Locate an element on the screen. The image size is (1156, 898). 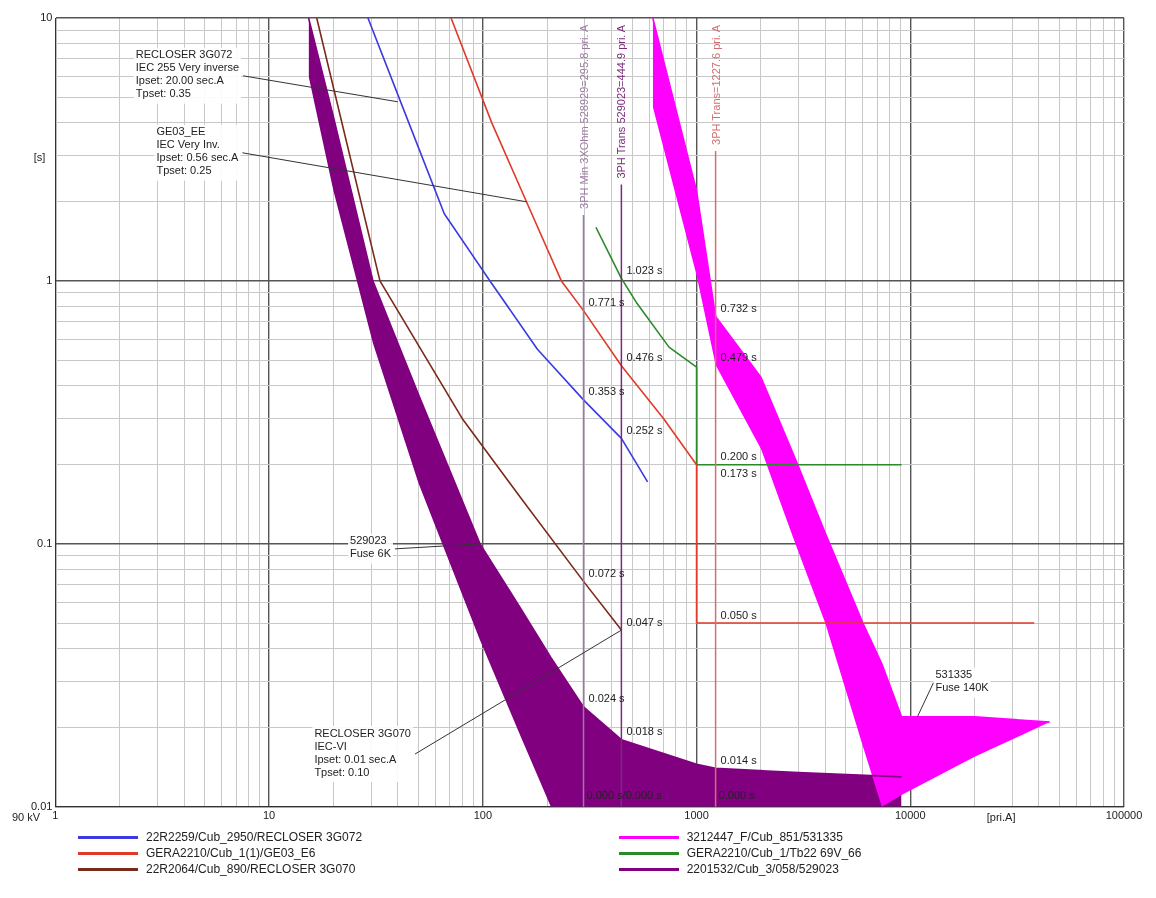
y-tick-label: 0.01 is located at coordinates (41, 805).